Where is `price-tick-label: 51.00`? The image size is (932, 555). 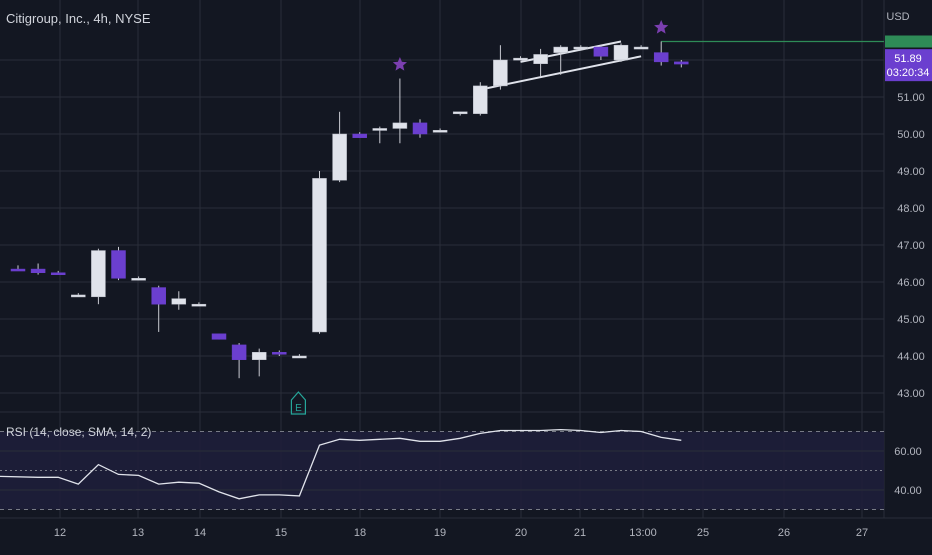 price-tick-label: 51.00 is located at coordinates (911, 98).